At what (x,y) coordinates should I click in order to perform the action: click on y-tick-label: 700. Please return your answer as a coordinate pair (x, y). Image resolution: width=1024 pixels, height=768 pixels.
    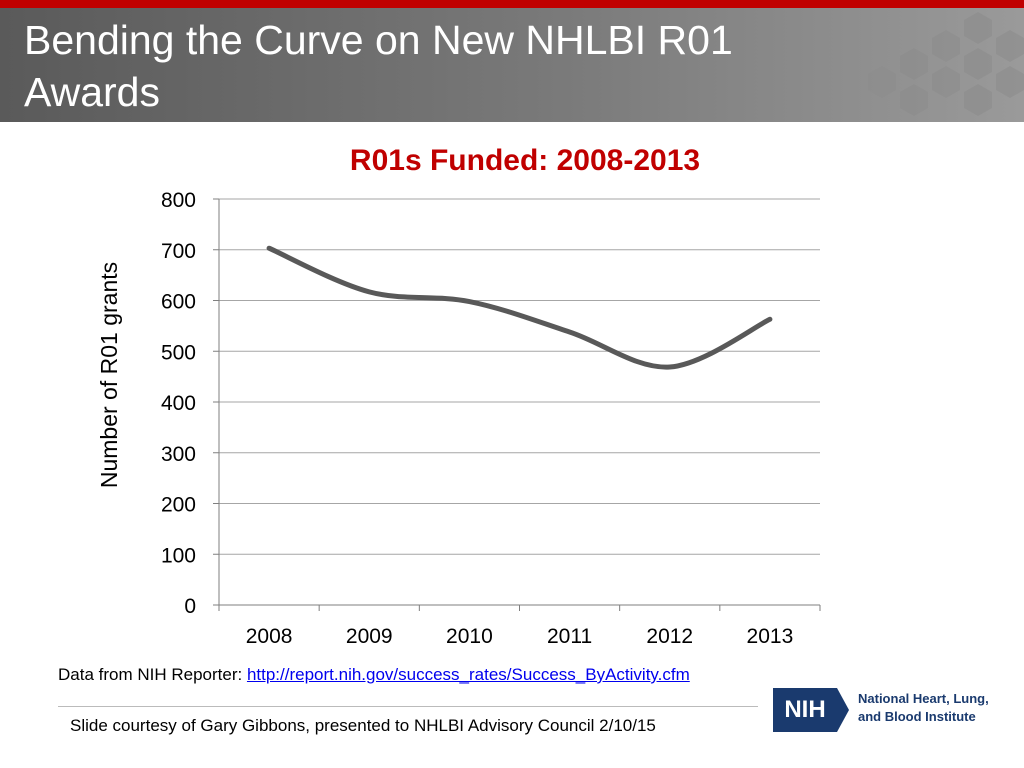
    Looking at the image, I should click on (178, 251).